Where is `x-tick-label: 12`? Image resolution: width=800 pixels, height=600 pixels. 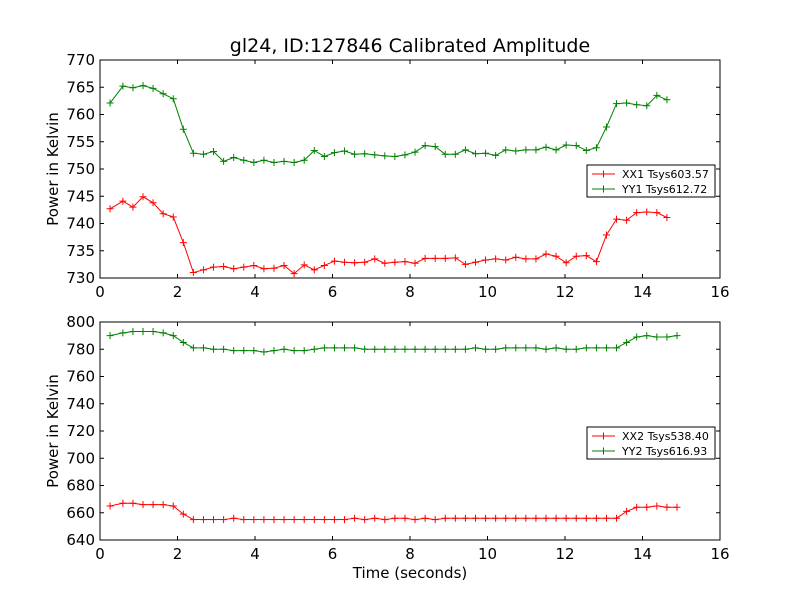 x-tick-label: 12 is located at coordinates (564, 292).